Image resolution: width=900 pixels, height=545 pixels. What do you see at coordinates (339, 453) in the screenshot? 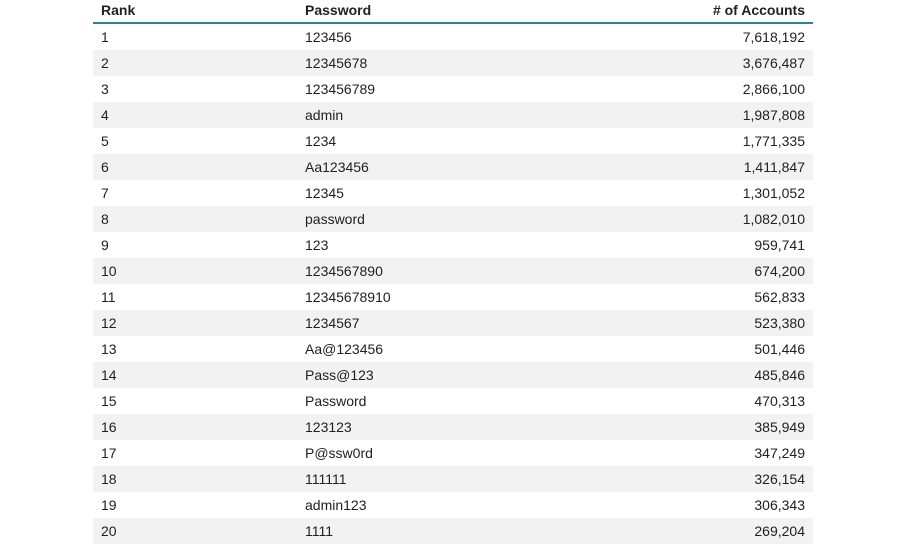
I see `password-cell: P@ssw0rd` at bounding box center [339, 453].